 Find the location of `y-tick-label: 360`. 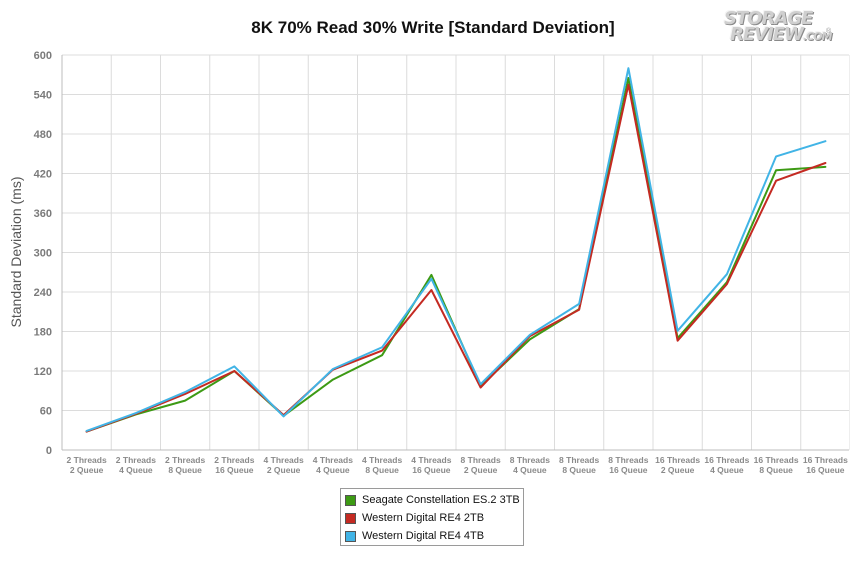

y-tick-label: 360 is located at coordinates (43, 214).